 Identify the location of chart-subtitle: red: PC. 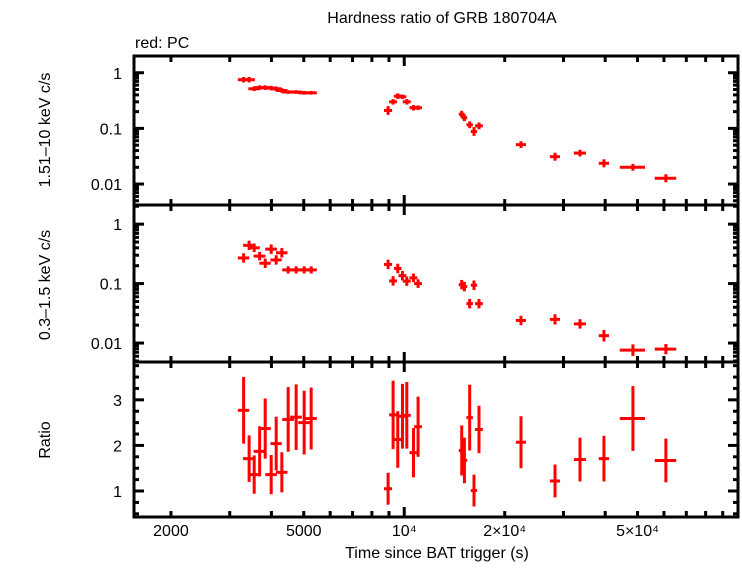
(162, 43).